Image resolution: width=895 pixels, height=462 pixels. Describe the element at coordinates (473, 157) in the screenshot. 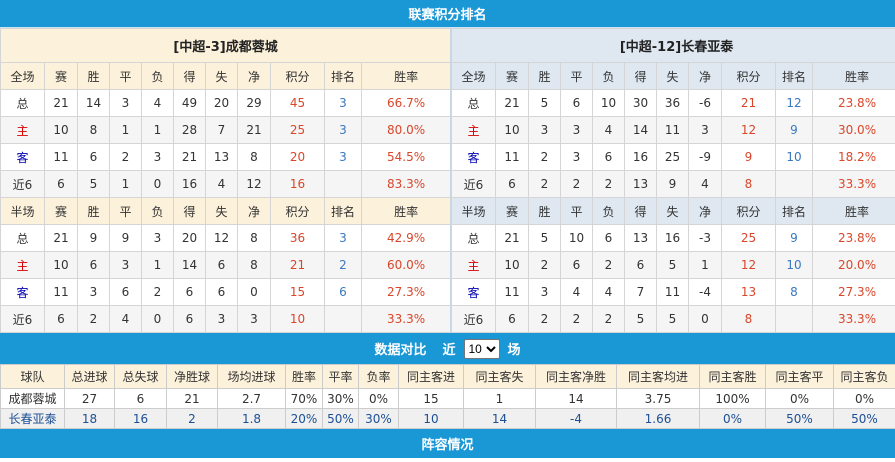

I see `row-label: 客` at that location.